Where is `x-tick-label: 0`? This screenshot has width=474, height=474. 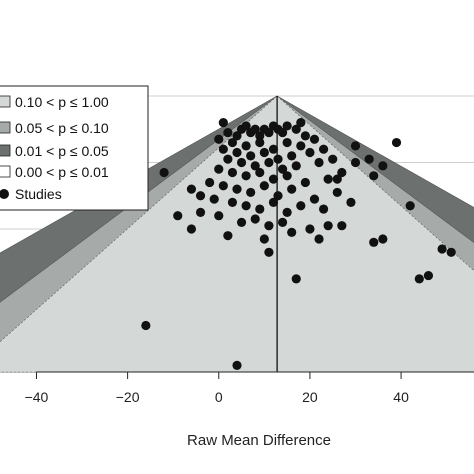 x-tick-label: 0 is located at coordinates (219, 397).